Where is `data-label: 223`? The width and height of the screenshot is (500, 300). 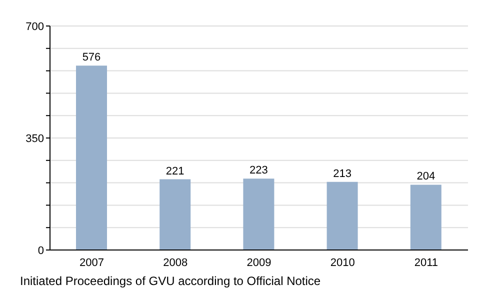
data-label: 223 is located at coordinates (259, 170).